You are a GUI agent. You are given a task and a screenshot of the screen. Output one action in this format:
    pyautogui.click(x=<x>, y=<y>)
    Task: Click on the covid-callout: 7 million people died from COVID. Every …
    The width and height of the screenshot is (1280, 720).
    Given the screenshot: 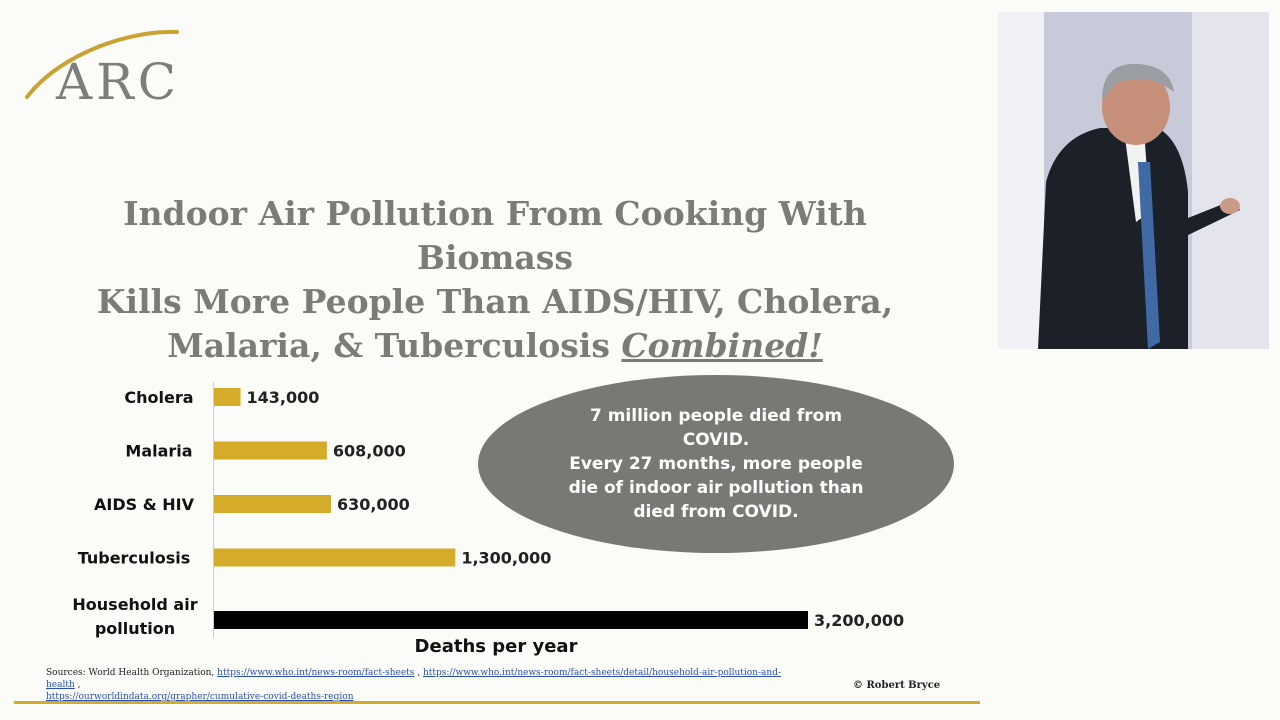 What is the action you would take?
    pyautogui.click(x=716, y=464)
    